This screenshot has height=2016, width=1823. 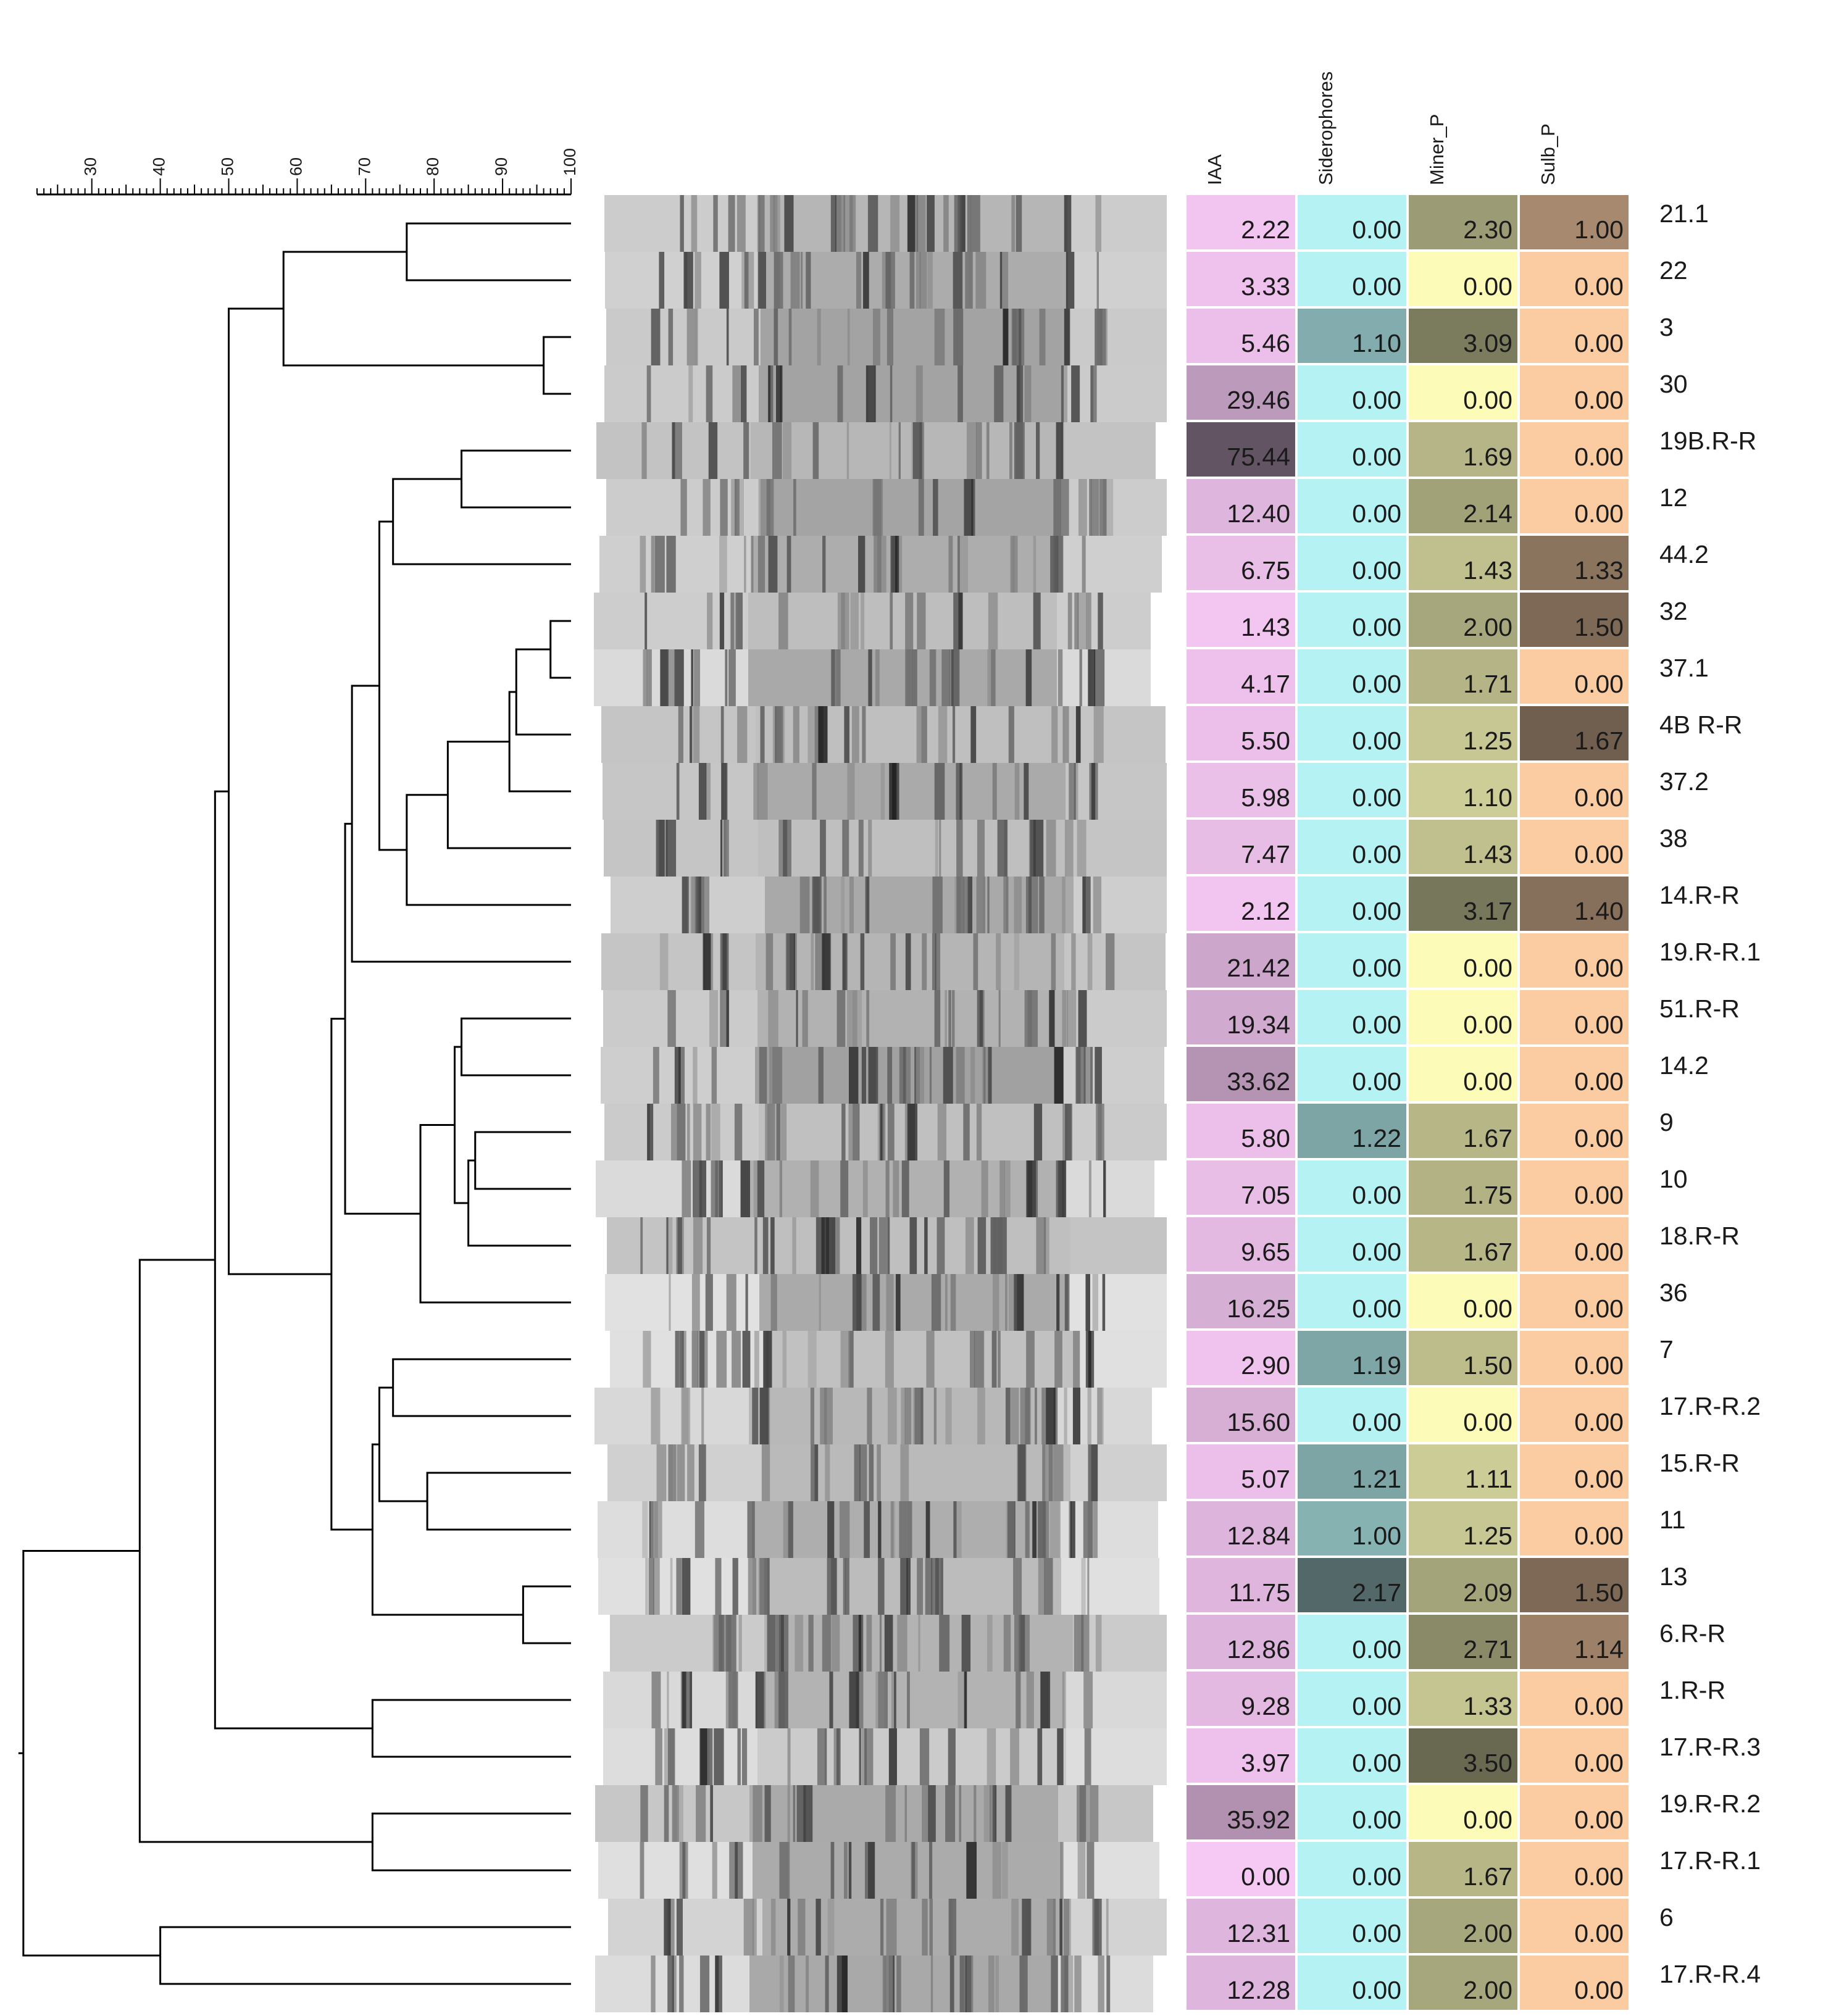 I want to click on strain-label: 18.R-R, so click(x=1700, y=1236).